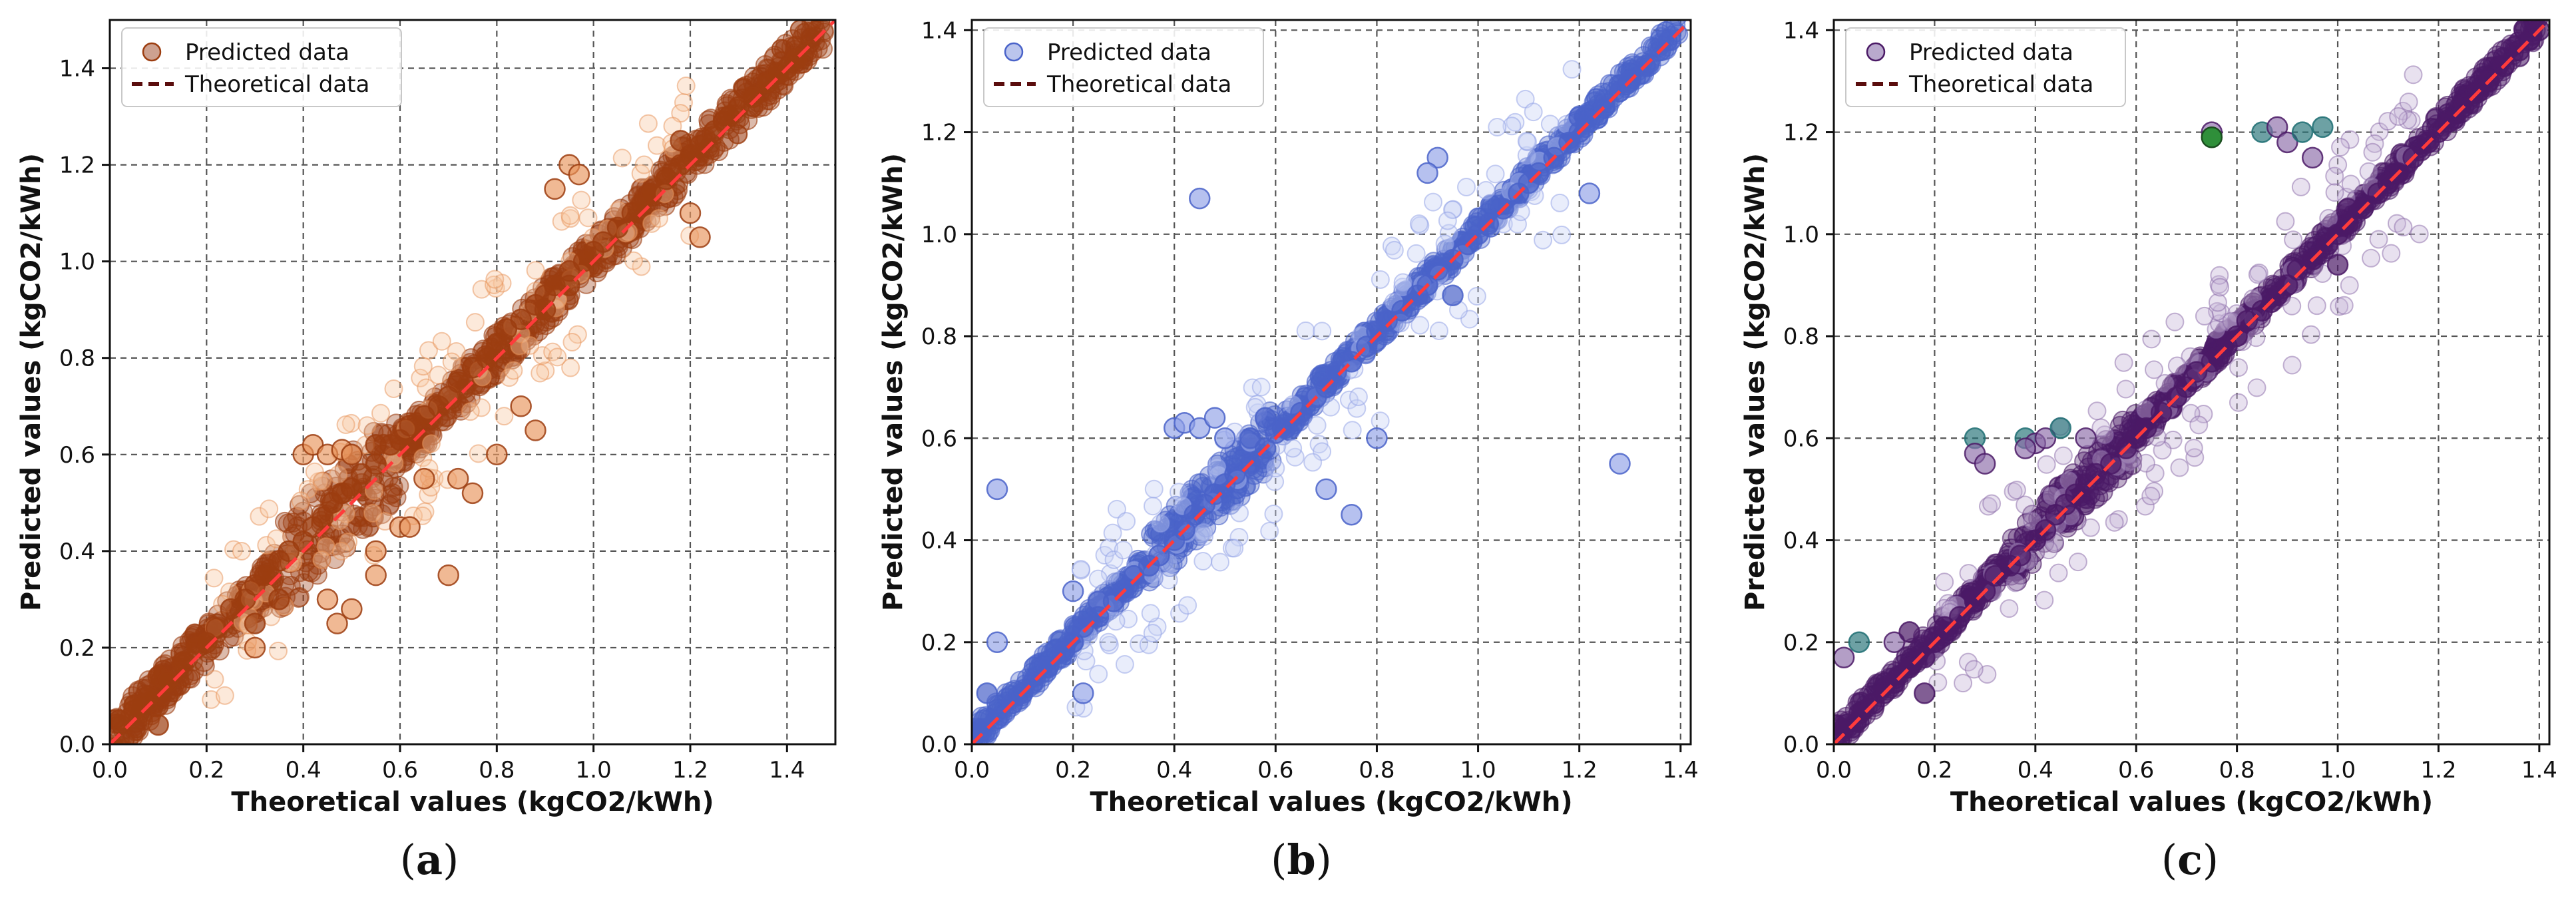 The image size is (2576, 912). Describe the element at coordinates (77, 262) in the screenshot. I see `y-tick-label: 1.0` at that location.